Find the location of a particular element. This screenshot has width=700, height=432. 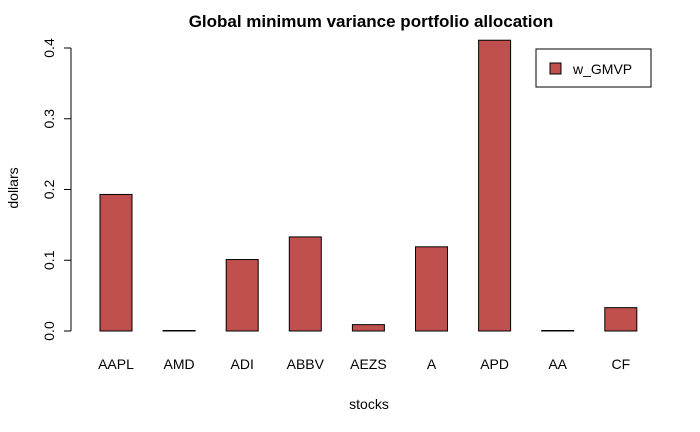

bar-adi is located at coordinates (242, 295).